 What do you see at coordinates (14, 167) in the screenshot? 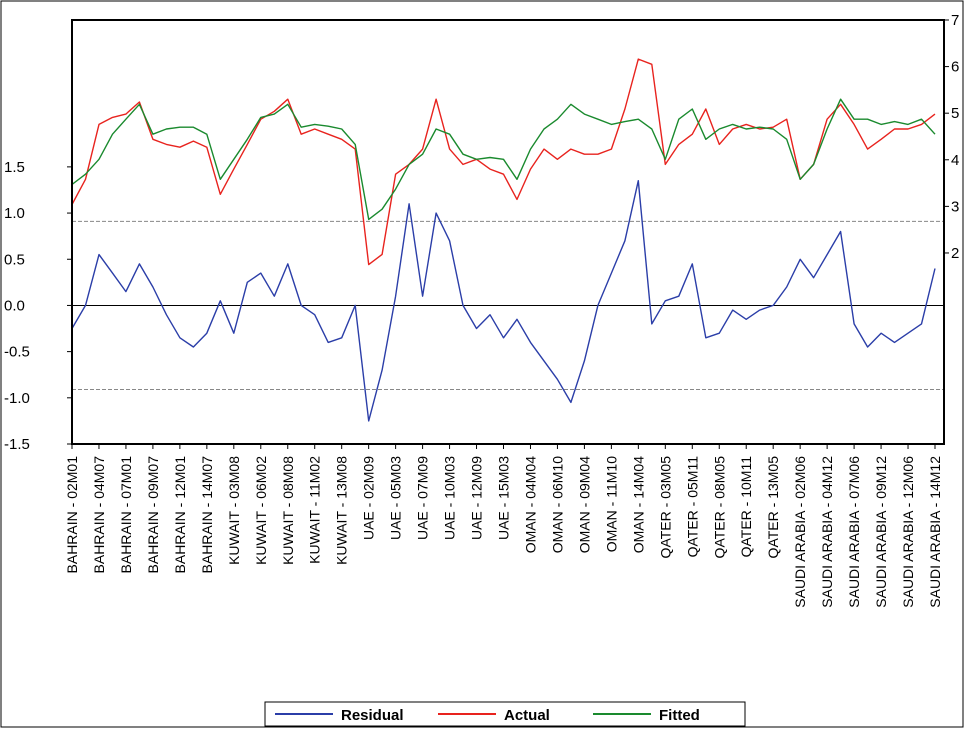
I see `y-tick-label: 1.5` at bounding box center [14, 167].